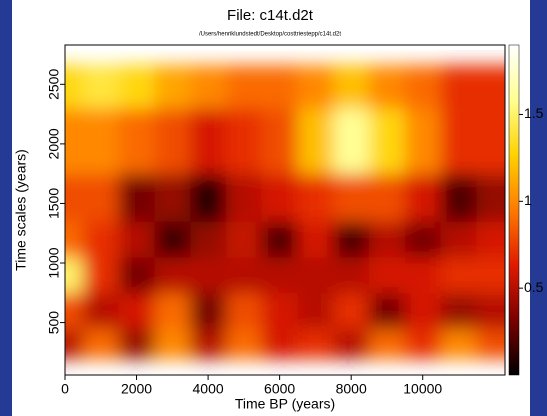 The width and height of the screenshot is (547, 416). What do you see at coordinates (54, 262) in the screenshot?
I see `y-tick-label: 1000` at bounding box center [54, 262].